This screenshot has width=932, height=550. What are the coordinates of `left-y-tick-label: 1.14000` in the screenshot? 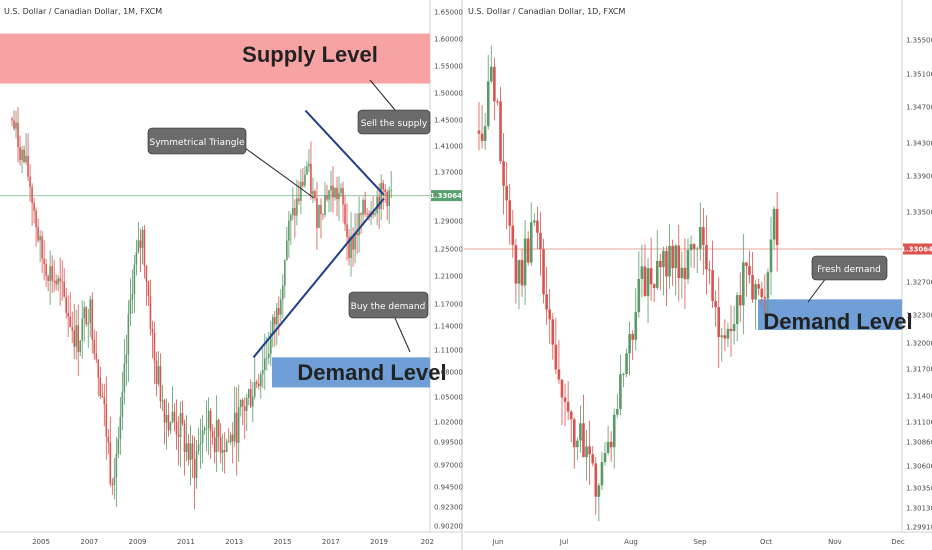 It's located at (448, 327).